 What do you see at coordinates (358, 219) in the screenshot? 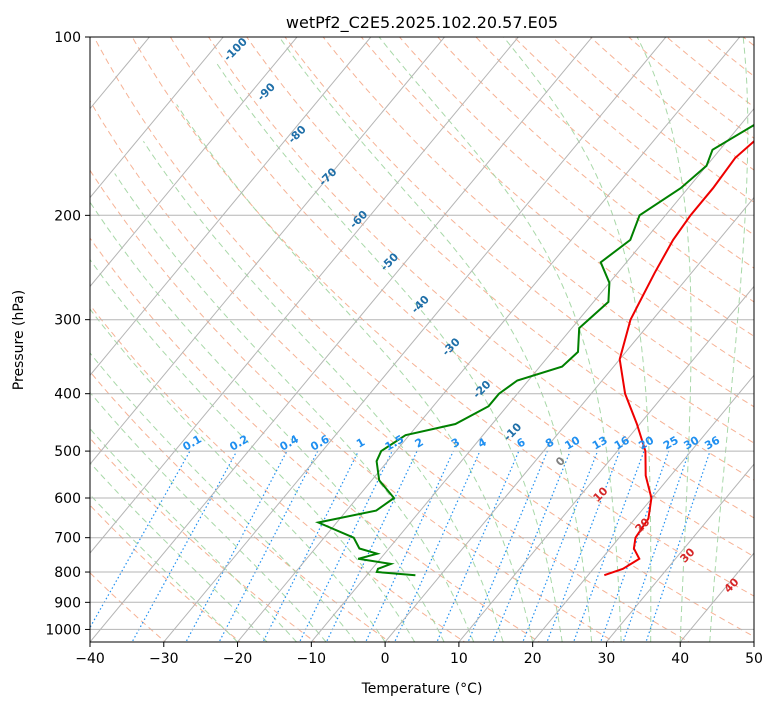
I see `dry-adiabat-label: -60` at bounding box center [358, 219].